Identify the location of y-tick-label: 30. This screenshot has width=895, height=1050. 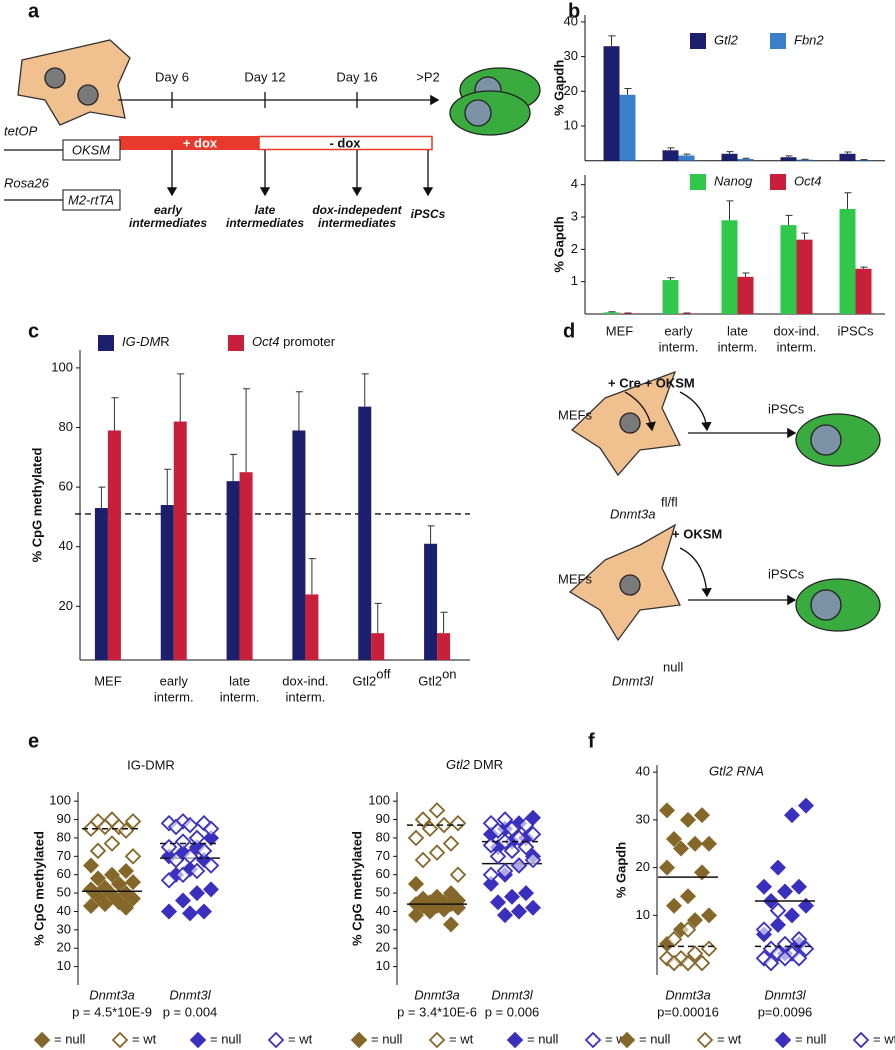
(571, 55).